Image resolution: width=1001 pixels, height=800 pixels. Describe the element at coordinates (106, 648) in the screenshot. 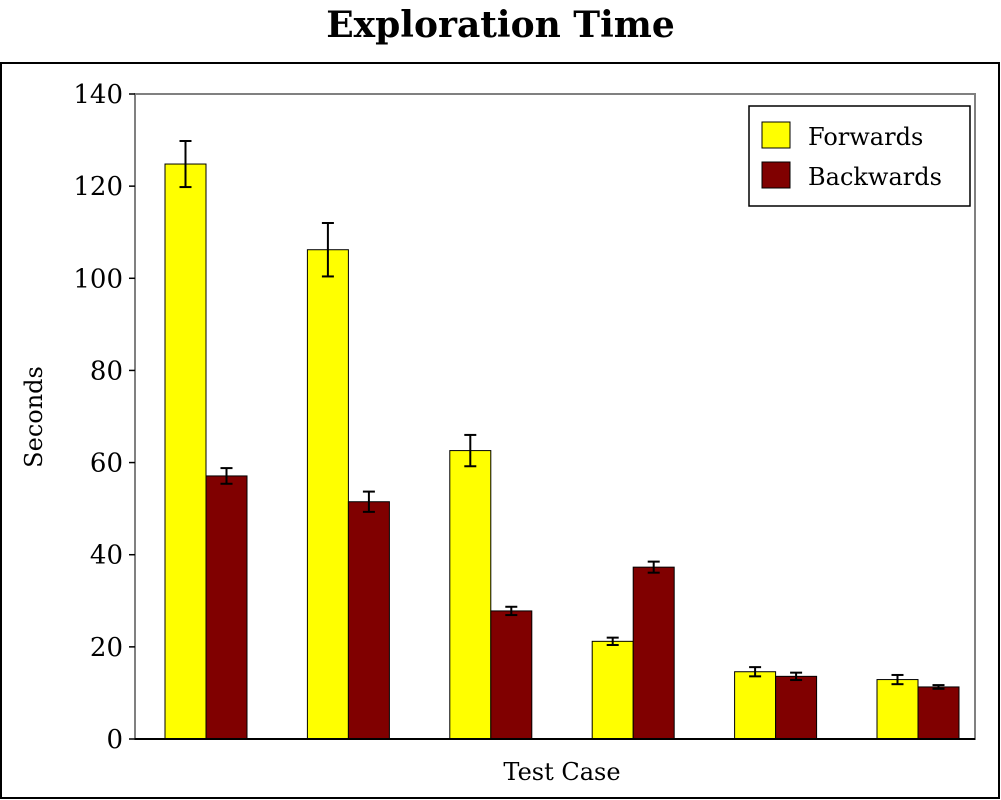

I see `y-tick-label: 20` at that location.